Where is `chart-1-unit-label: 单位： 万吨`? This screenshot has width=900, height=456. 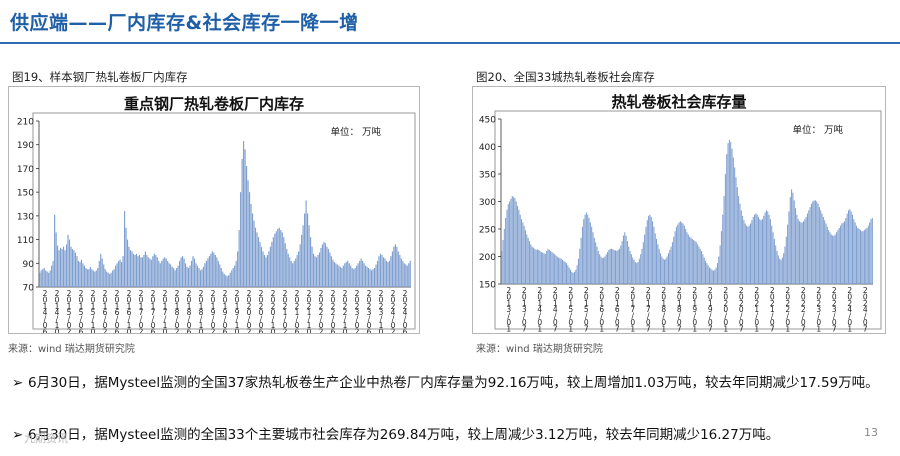
chart-1-unit-label: 单位： 万吨 is located at coordinates (817, 130).